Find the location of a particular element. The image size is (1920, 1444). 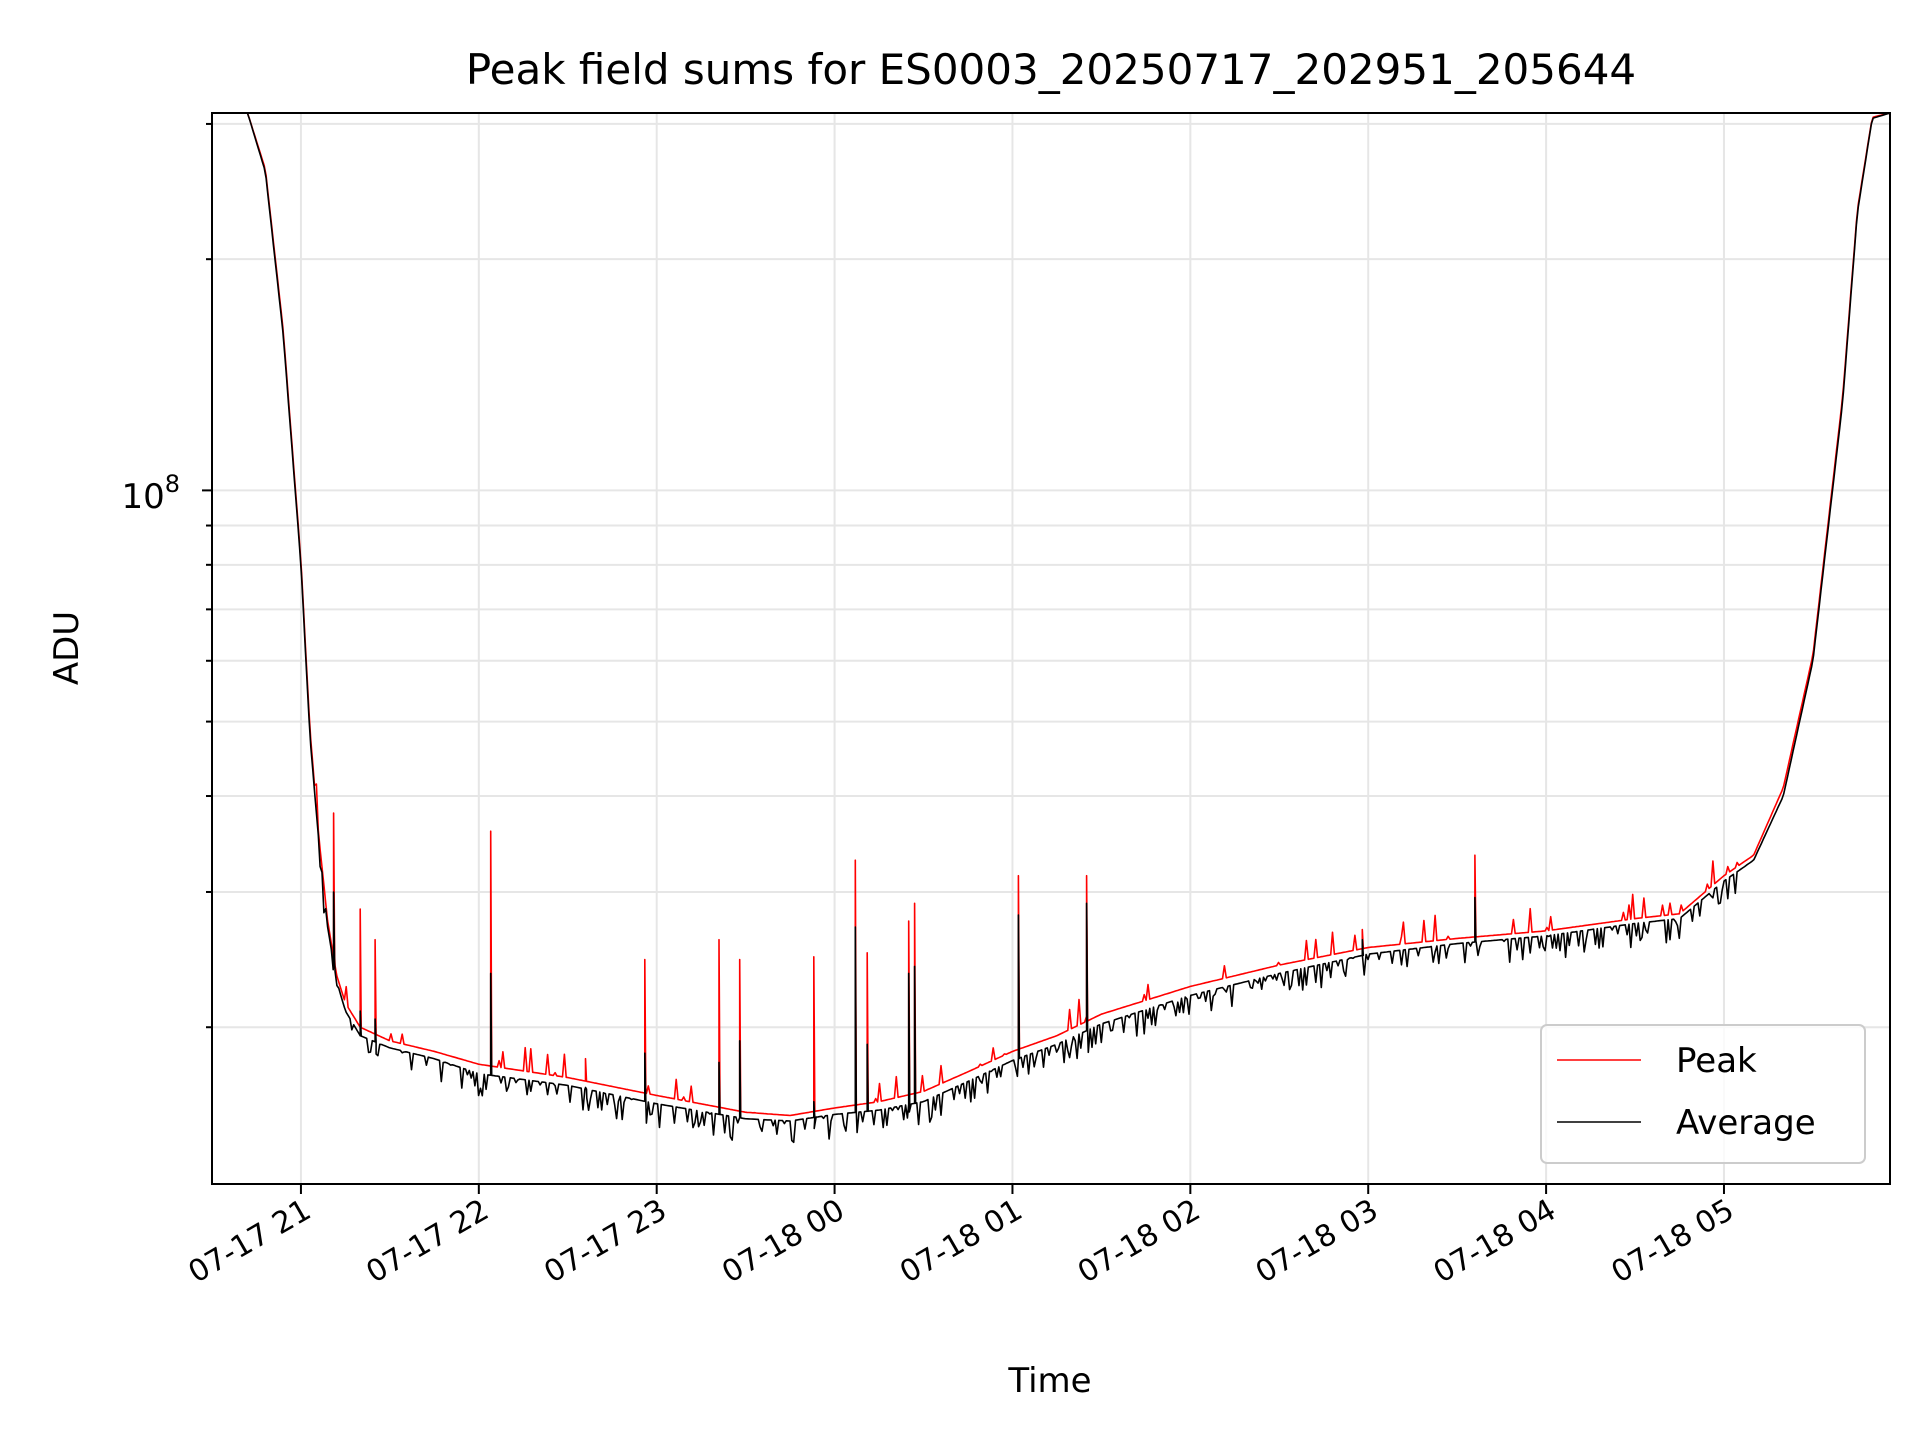

legend: Peak Average is located at coordinates (1703, 1094).